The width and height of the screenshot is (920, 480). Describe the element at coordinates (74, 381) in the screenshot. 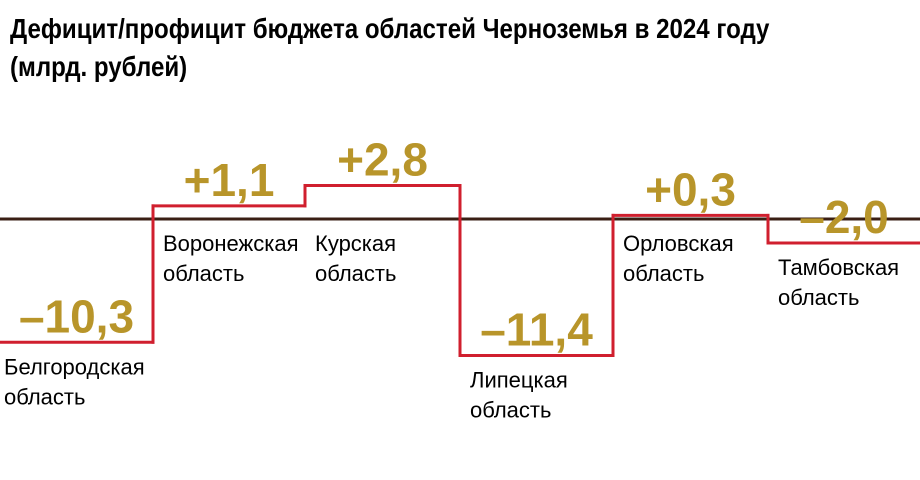

I see `category-label-1: Белгородская область` at that location.